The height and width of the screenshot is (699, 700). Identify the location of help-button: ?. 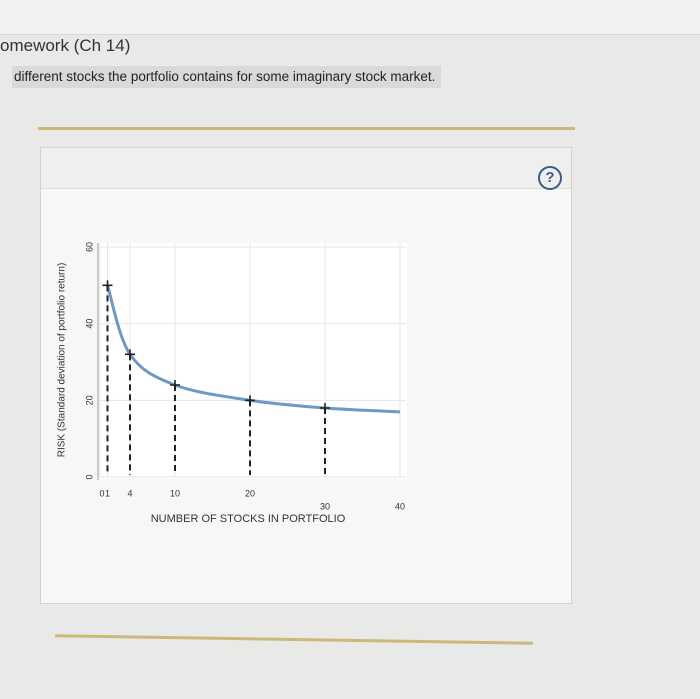
(550, 178).